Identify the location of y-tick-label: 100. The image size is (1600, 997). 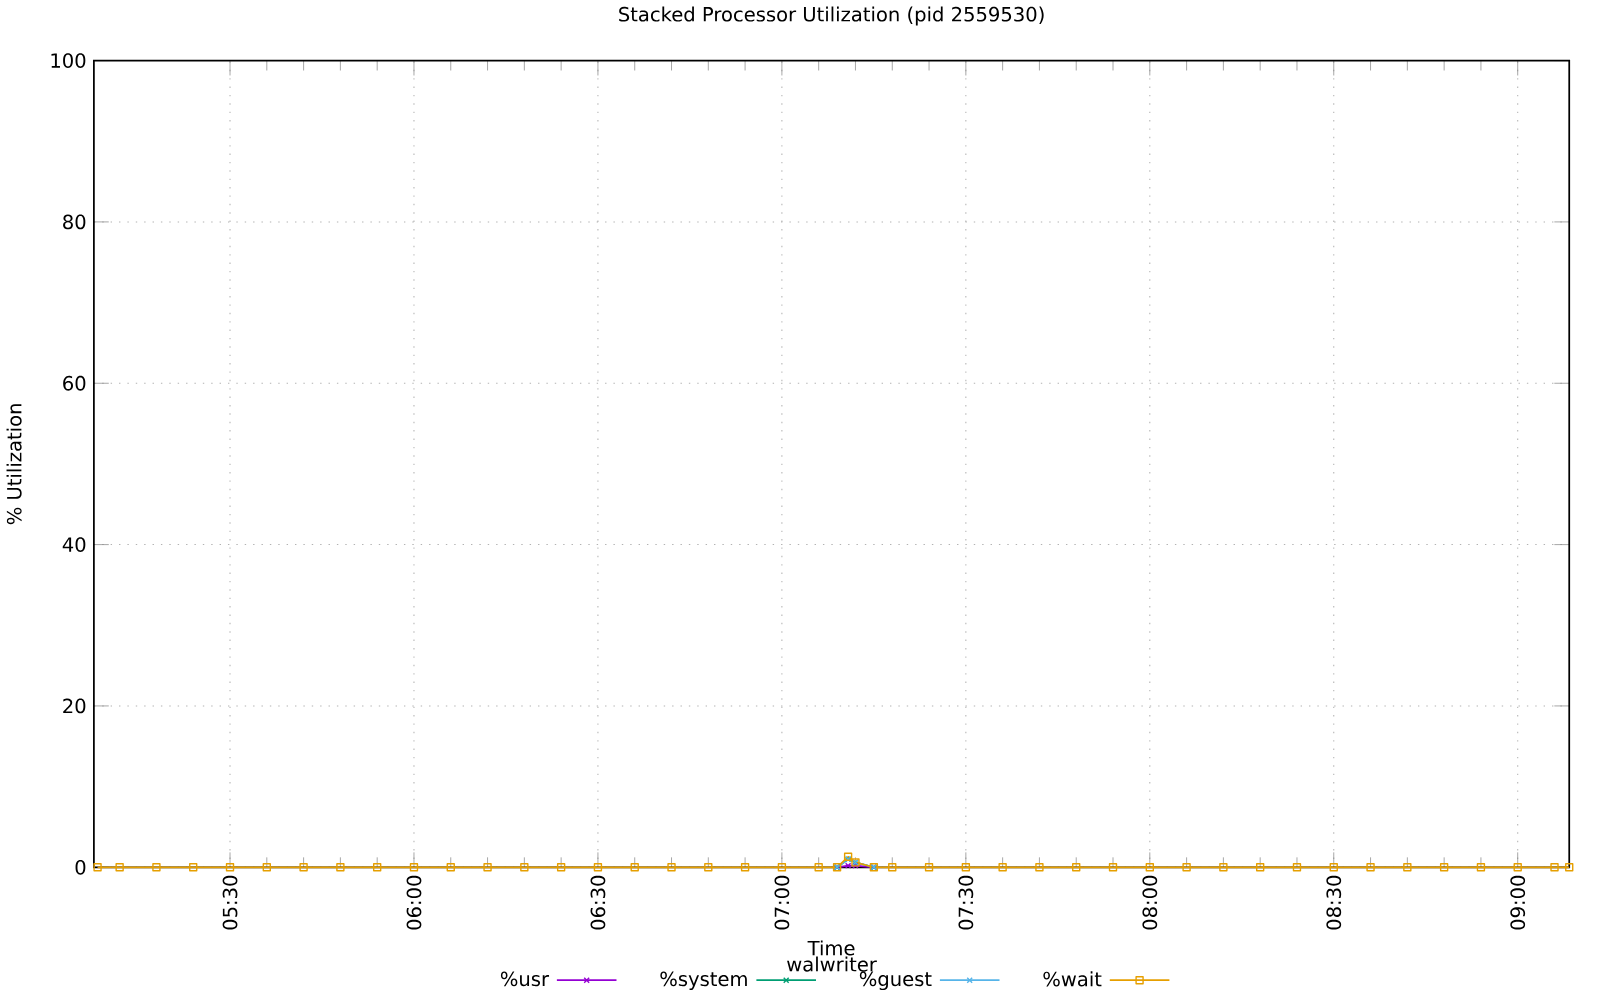
(68, 60).